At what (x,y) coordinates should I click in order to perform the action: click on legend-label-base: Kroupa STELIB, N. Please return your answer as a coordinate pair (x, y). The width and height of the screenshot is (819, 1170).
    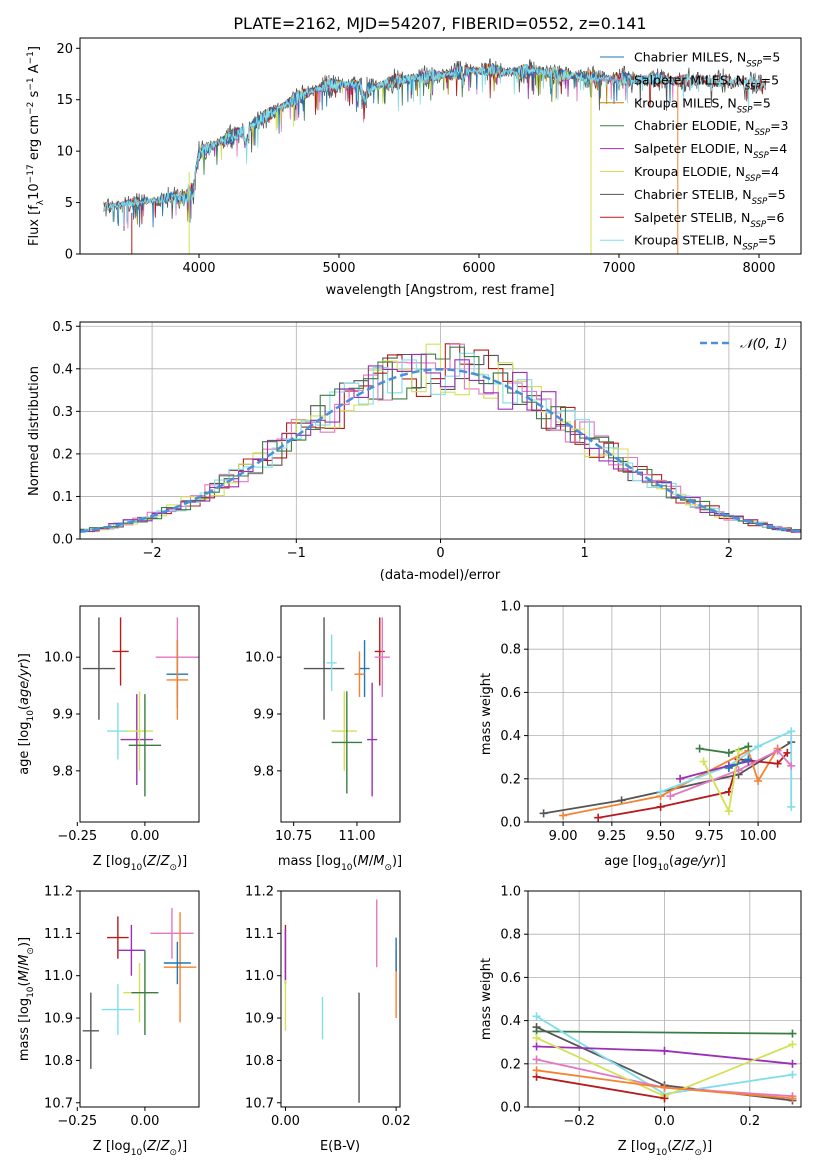
    Looking at the image, I should click on (688, 240).